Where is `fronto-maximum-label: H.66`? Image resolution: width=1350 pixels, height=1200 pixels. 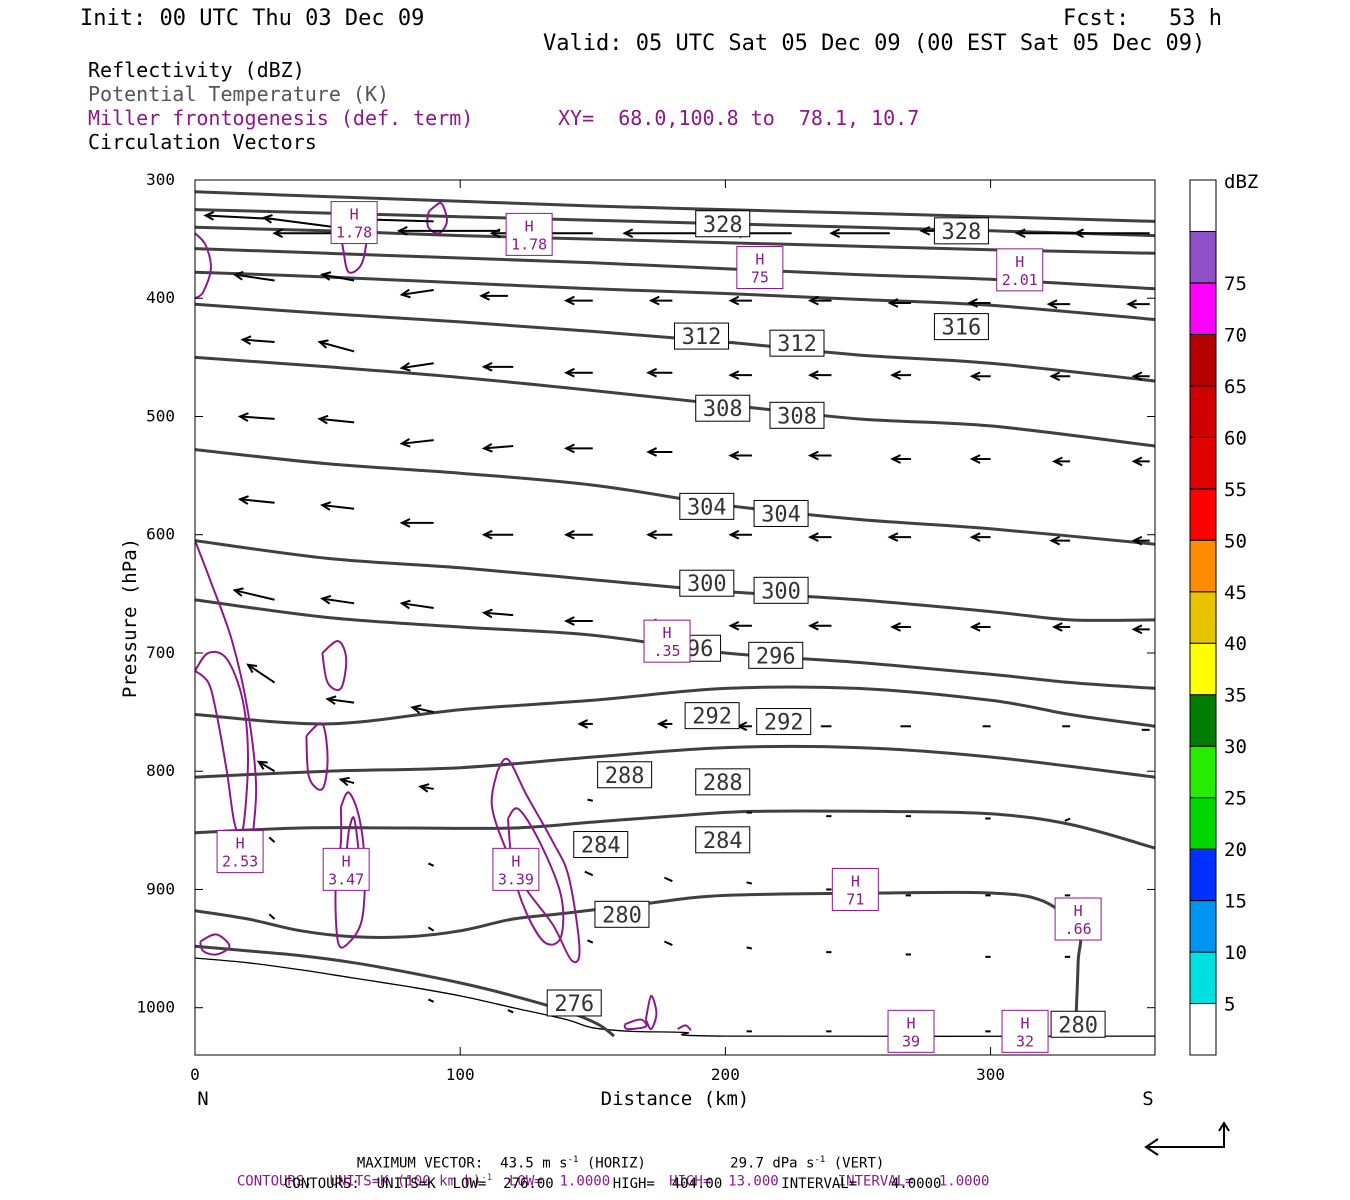
fronto-maximum-label: H.66 is located at coordinates (1078, 919).